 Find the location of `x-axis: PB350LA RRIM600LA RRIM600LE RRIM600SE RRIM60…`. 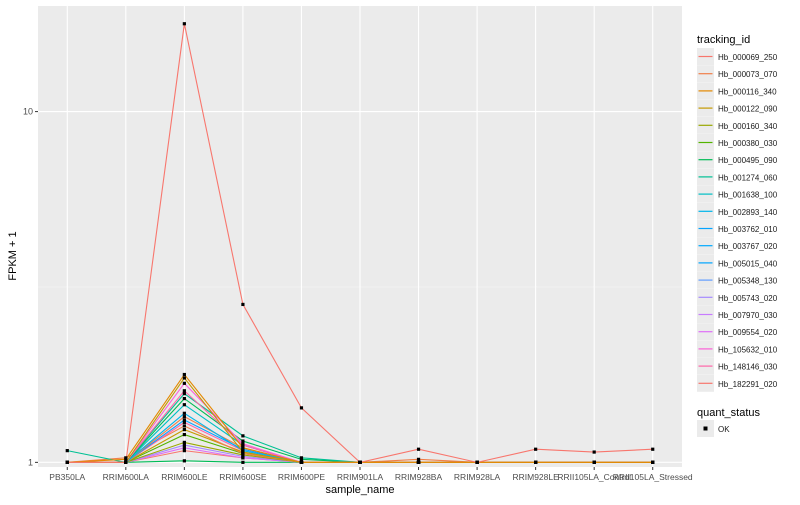

x-axis: PB350LA RRIM600LA RRIM600LE RRIM600SE RRIM60… is located at coordinates (371, 474).